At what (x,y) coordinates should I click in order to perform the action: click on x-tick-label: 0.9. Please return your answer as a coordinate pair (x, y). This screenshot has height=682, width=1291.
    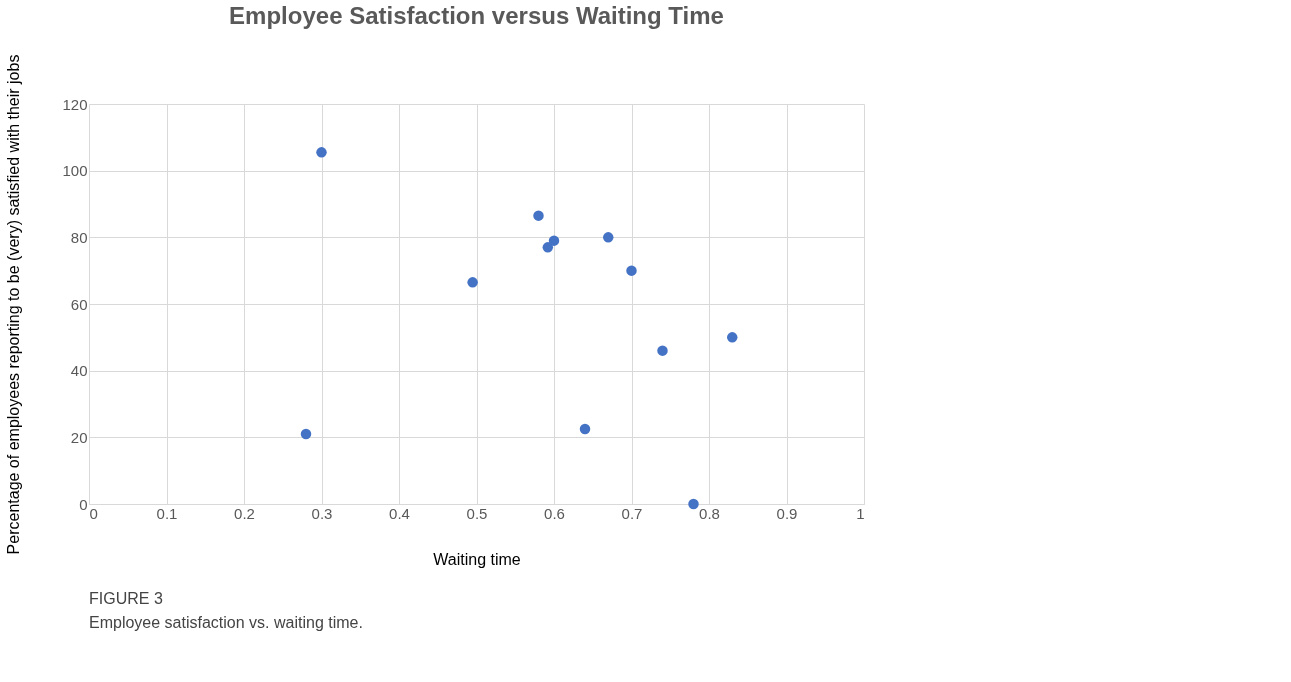
    Looking at the image, I should click on (787, 513).